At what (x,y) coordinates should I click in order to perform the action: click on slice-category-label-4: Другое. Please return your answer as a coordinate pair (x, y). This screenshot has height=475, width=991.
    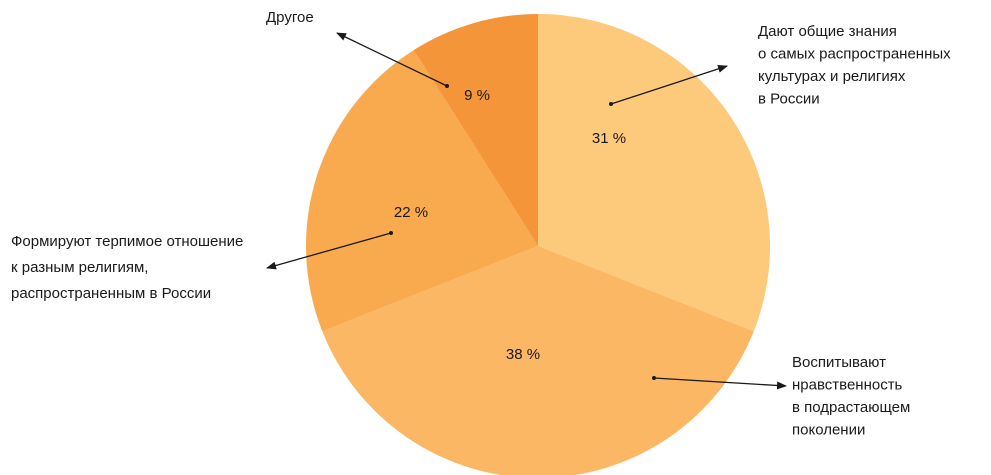
    Looking at the image, I should click on (290, 17).